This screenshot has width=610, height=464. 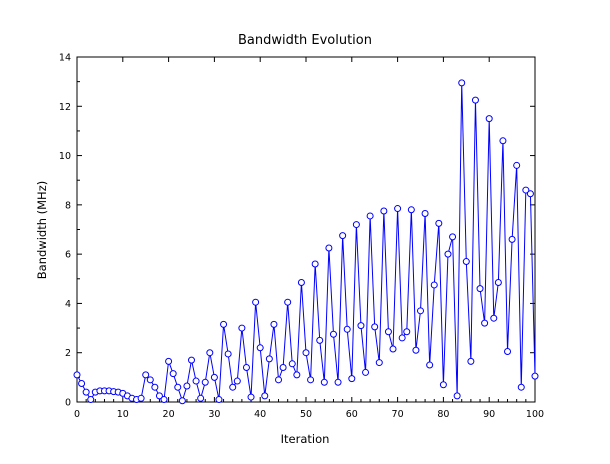 I want to click on y-tick-label: 4, so click(x=68, y=304).